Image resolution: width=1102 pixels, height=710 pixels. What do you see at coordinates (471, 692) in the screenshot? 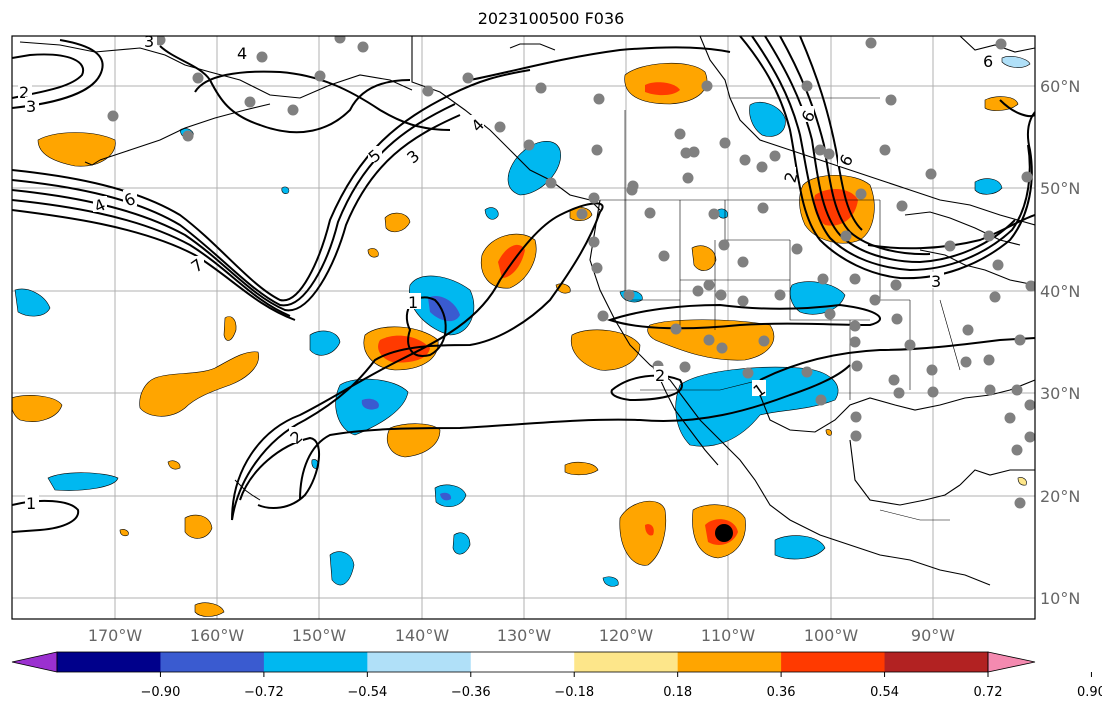
I see `colorbar-tick-label: −0.36` at bounding box center [471, 692].